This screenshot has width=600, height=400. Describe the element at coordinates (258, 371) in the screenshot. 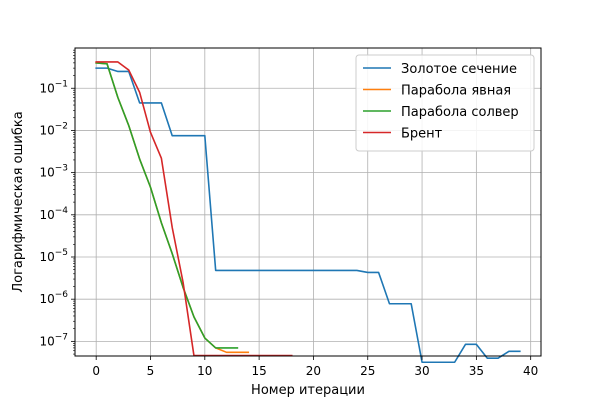

I see `x-tick-label: 15` at that location.